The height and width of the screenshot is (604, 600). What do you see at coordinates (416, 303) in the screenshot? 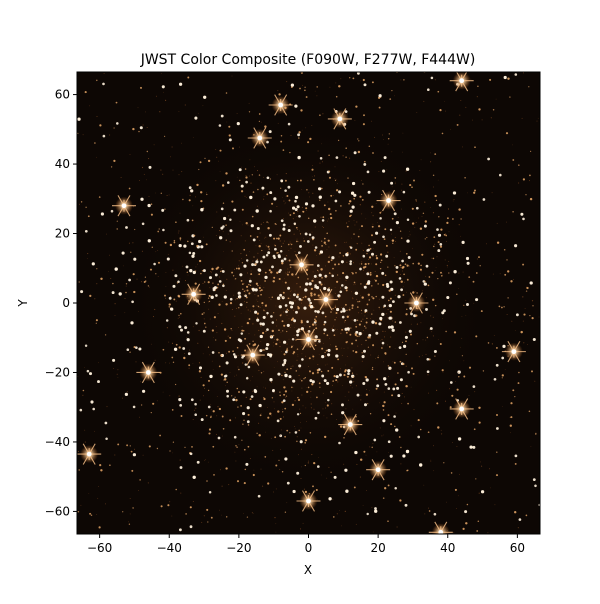
I see `star-core` at bounding box center [416, 303].